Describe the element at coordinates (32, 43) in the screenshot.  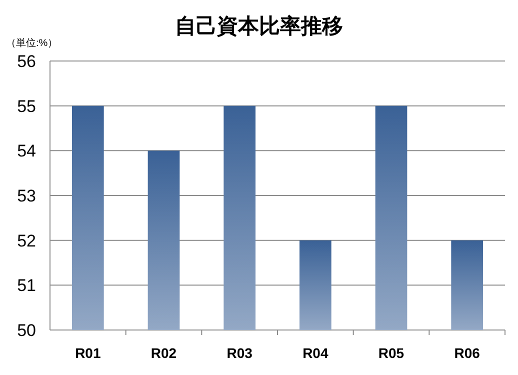
I see `y-axis-title: （単位:%）` at that location.